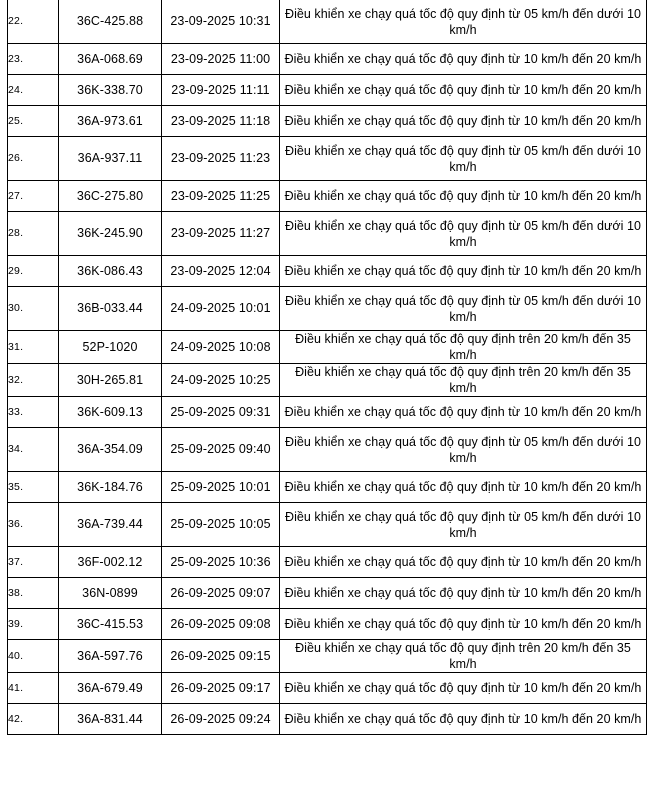 The width and height of the screenshot is (653, 789). I want to click on cell-index: 30., so click(33, 308).